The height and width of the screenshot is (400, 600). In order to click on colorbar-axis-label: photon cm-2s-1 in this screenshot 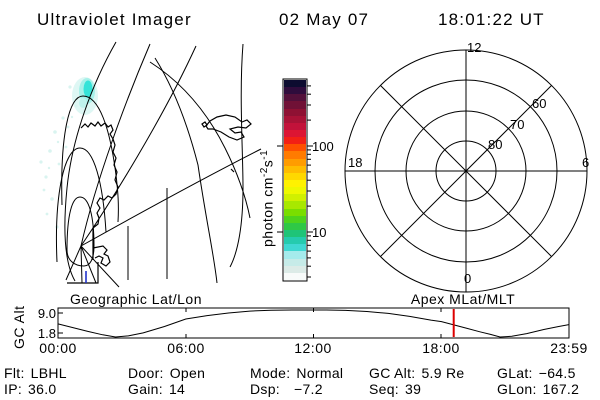, I will do `click(267, 198)`.